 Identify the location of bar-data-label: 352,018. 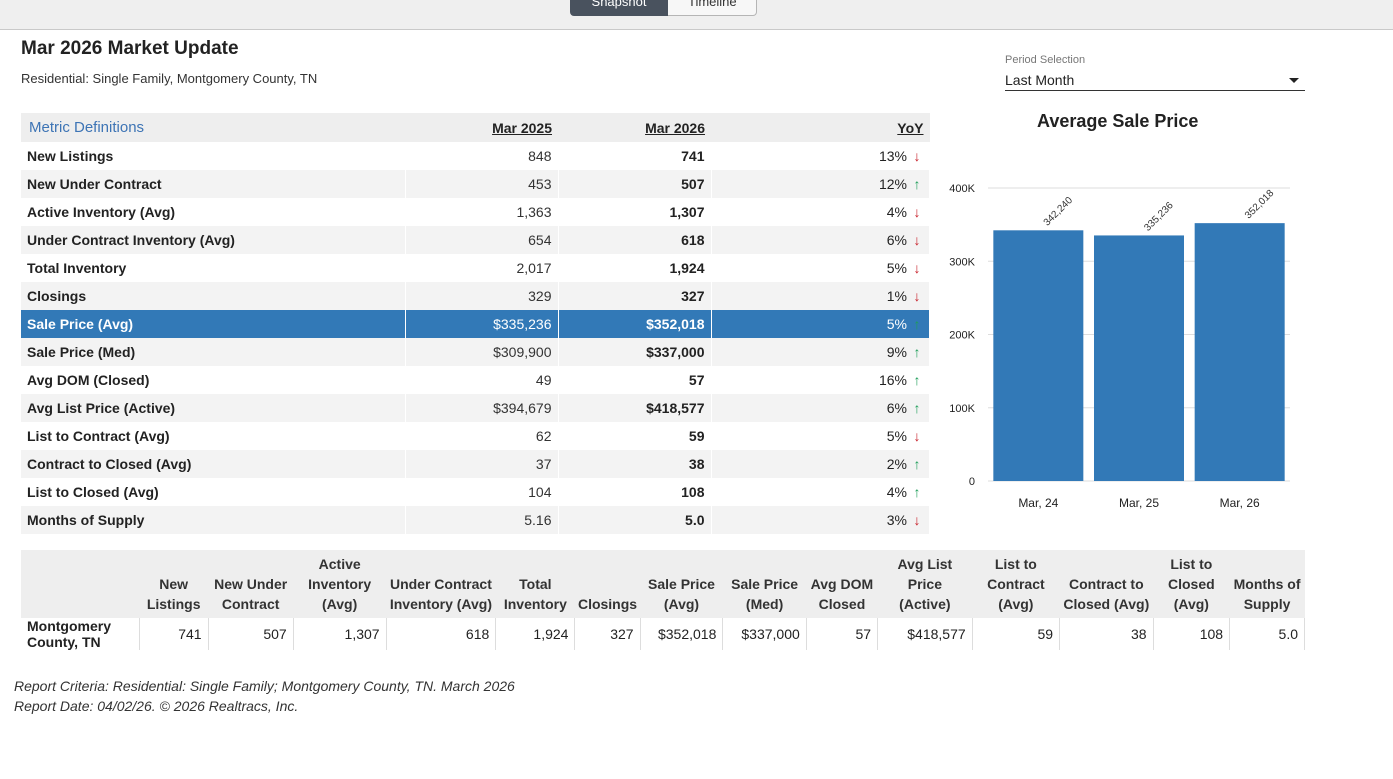
(1260, 205).